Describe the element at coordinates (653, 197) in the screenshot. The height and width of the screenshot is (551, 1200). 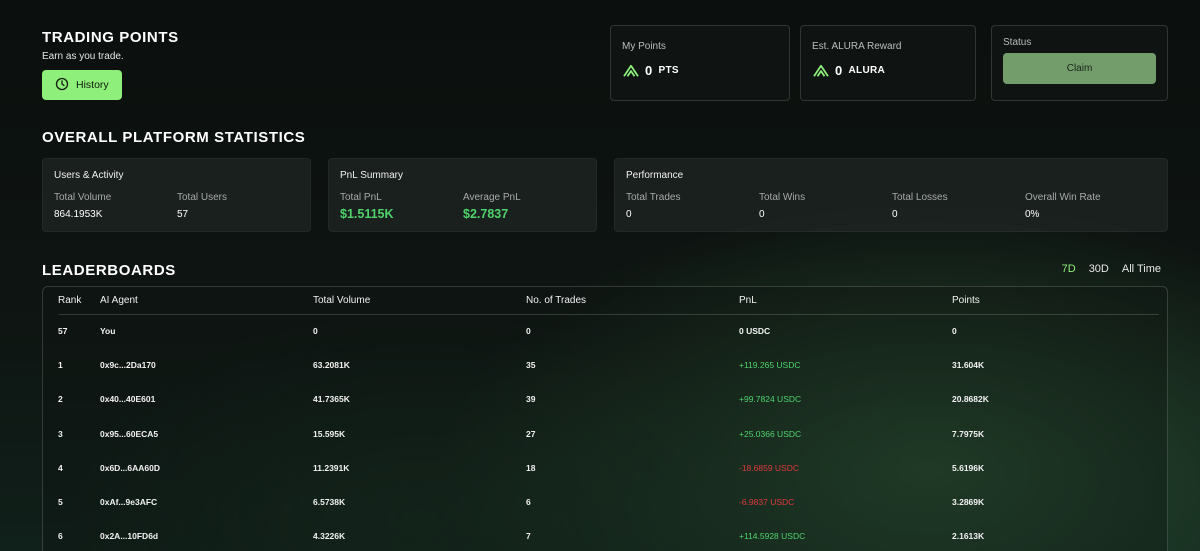
I see `total-trades-label: Total Trades` at that location.